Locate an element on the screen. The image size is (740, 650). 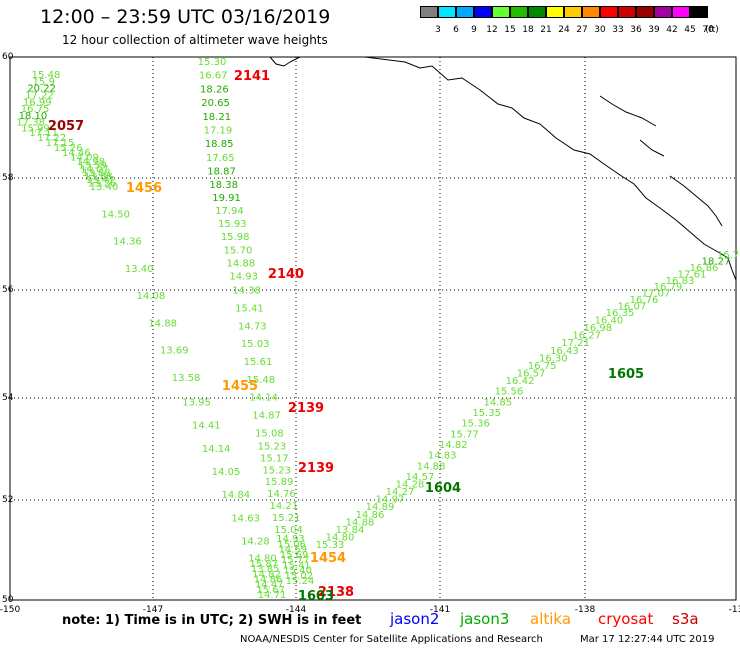
legend-label: 30 is located at coordinates (600, 30).